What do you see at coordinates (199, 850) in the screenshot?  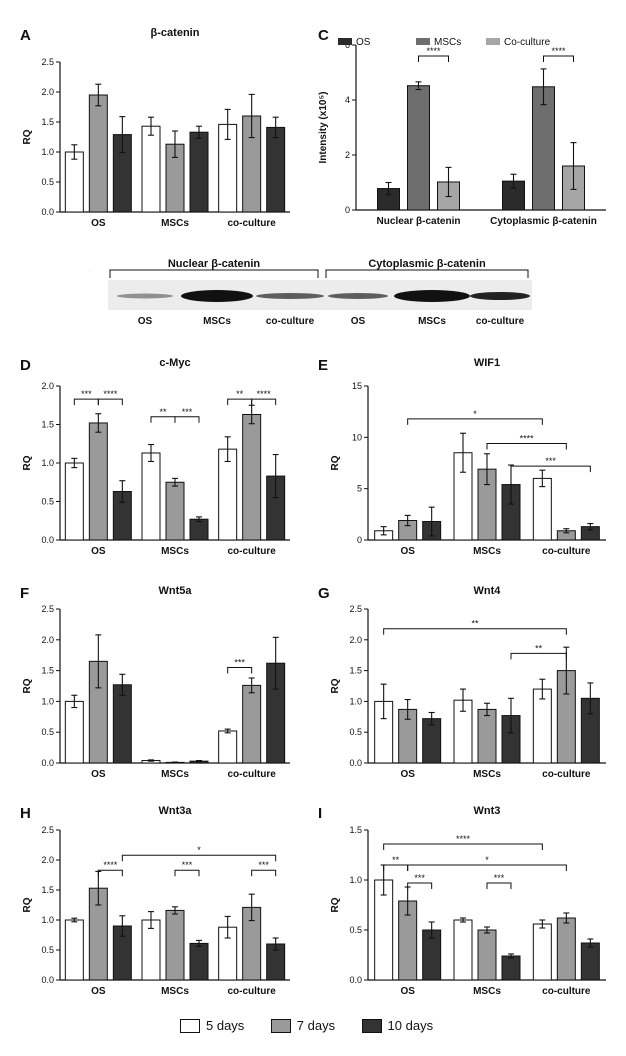 I see `significance-label: *` at bounding box center [199, 850].